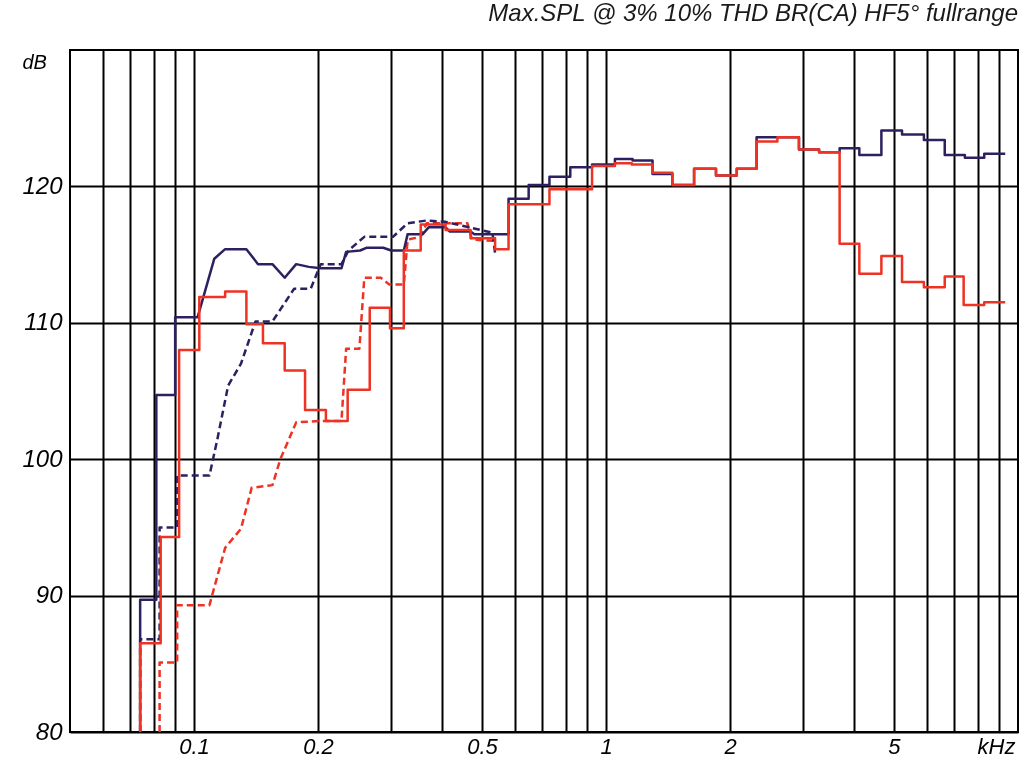 The height and width of the screenshot is (768, 1024). I want to click on y-tick-label: 100, so click(43, 458).